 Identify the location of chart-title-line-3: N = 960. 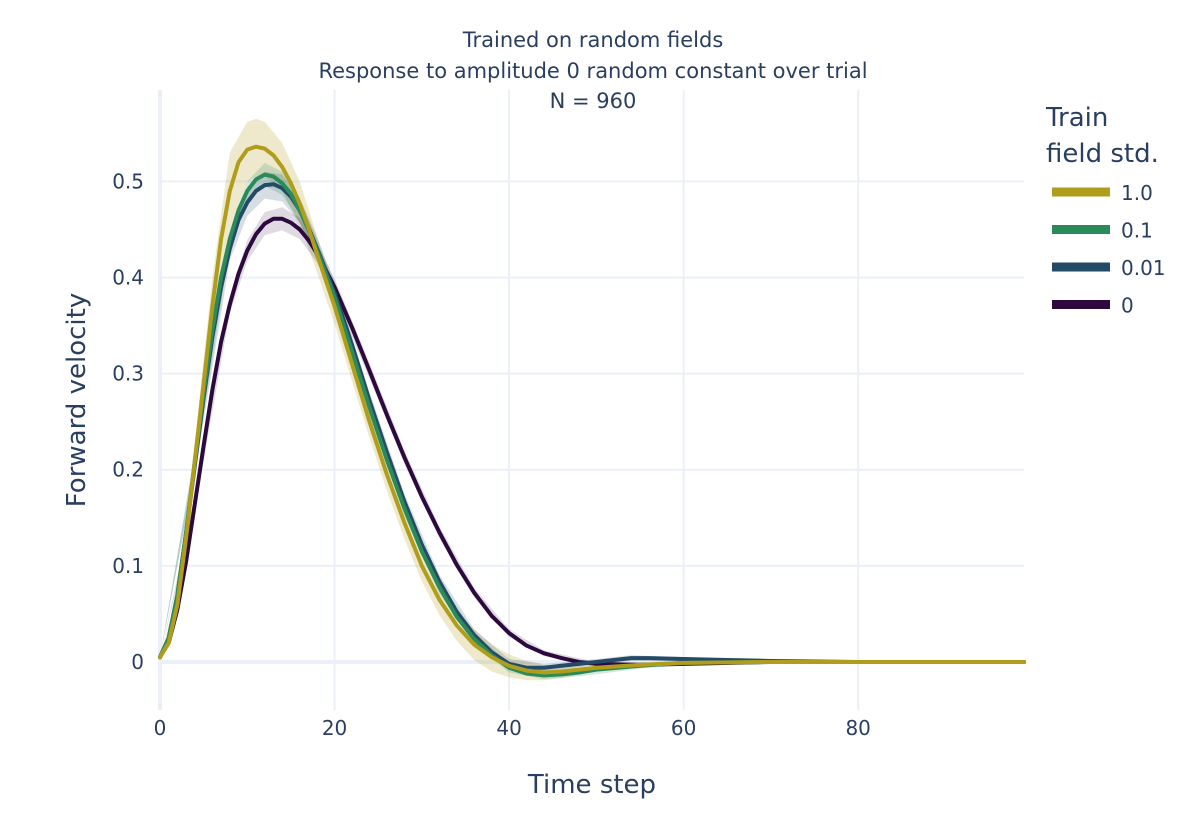
(593, 101).